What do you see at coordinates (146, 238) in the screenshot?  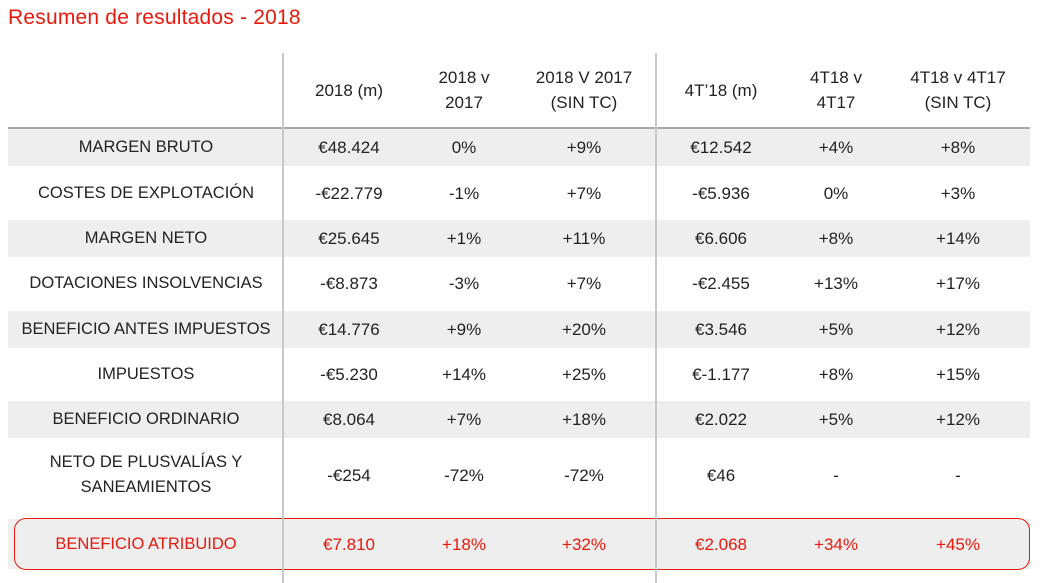 I see `row-label: MARGEN NETO` at bounding box center [146, 238].